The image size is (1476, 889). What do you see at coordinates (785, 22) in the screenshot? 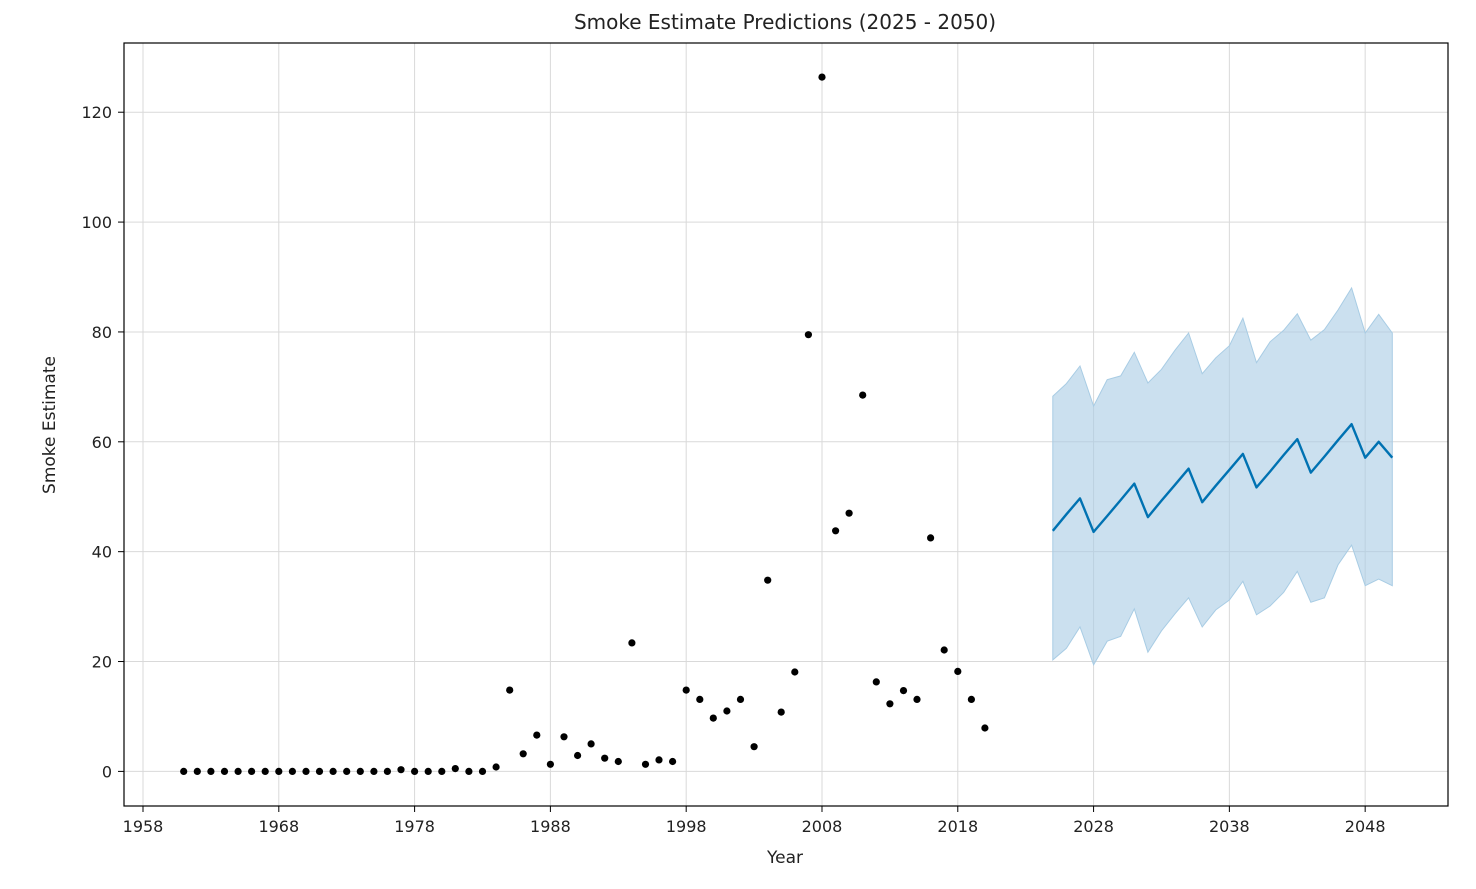
I see `chart-title: Smoke Estimate Predictions (2025 - 2050)` at bounding box center [785, 22].